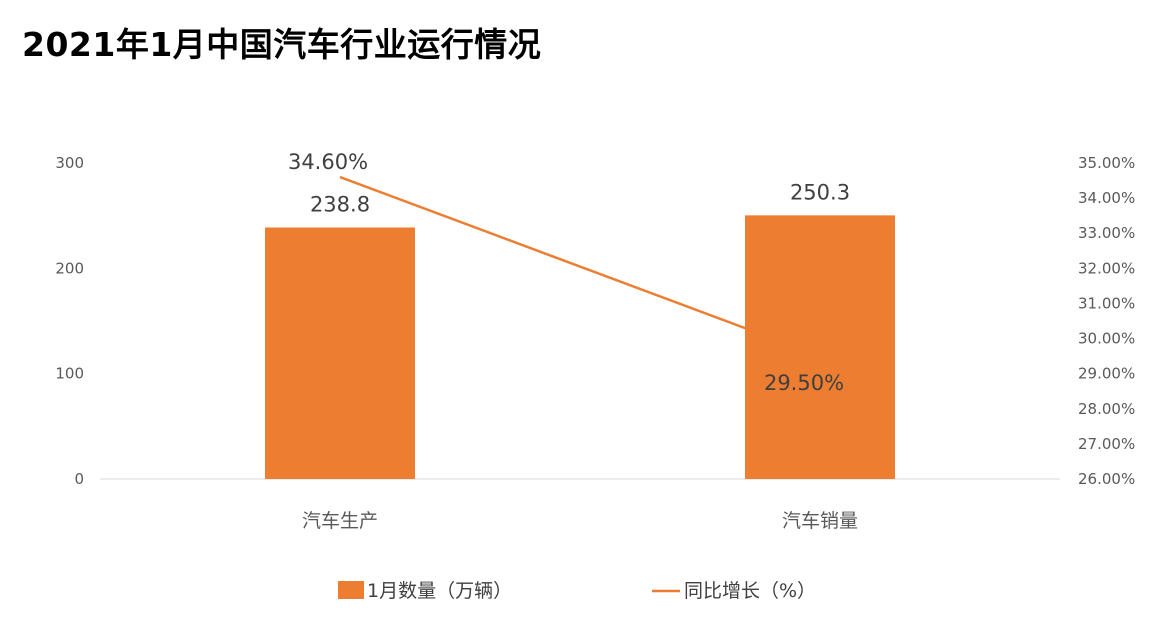 The width and height of the screenshot is (1169, 626). Describe the element at coordinates (328, 162) in the screenshot. I see `line-value-label: 34.60%` at that location.